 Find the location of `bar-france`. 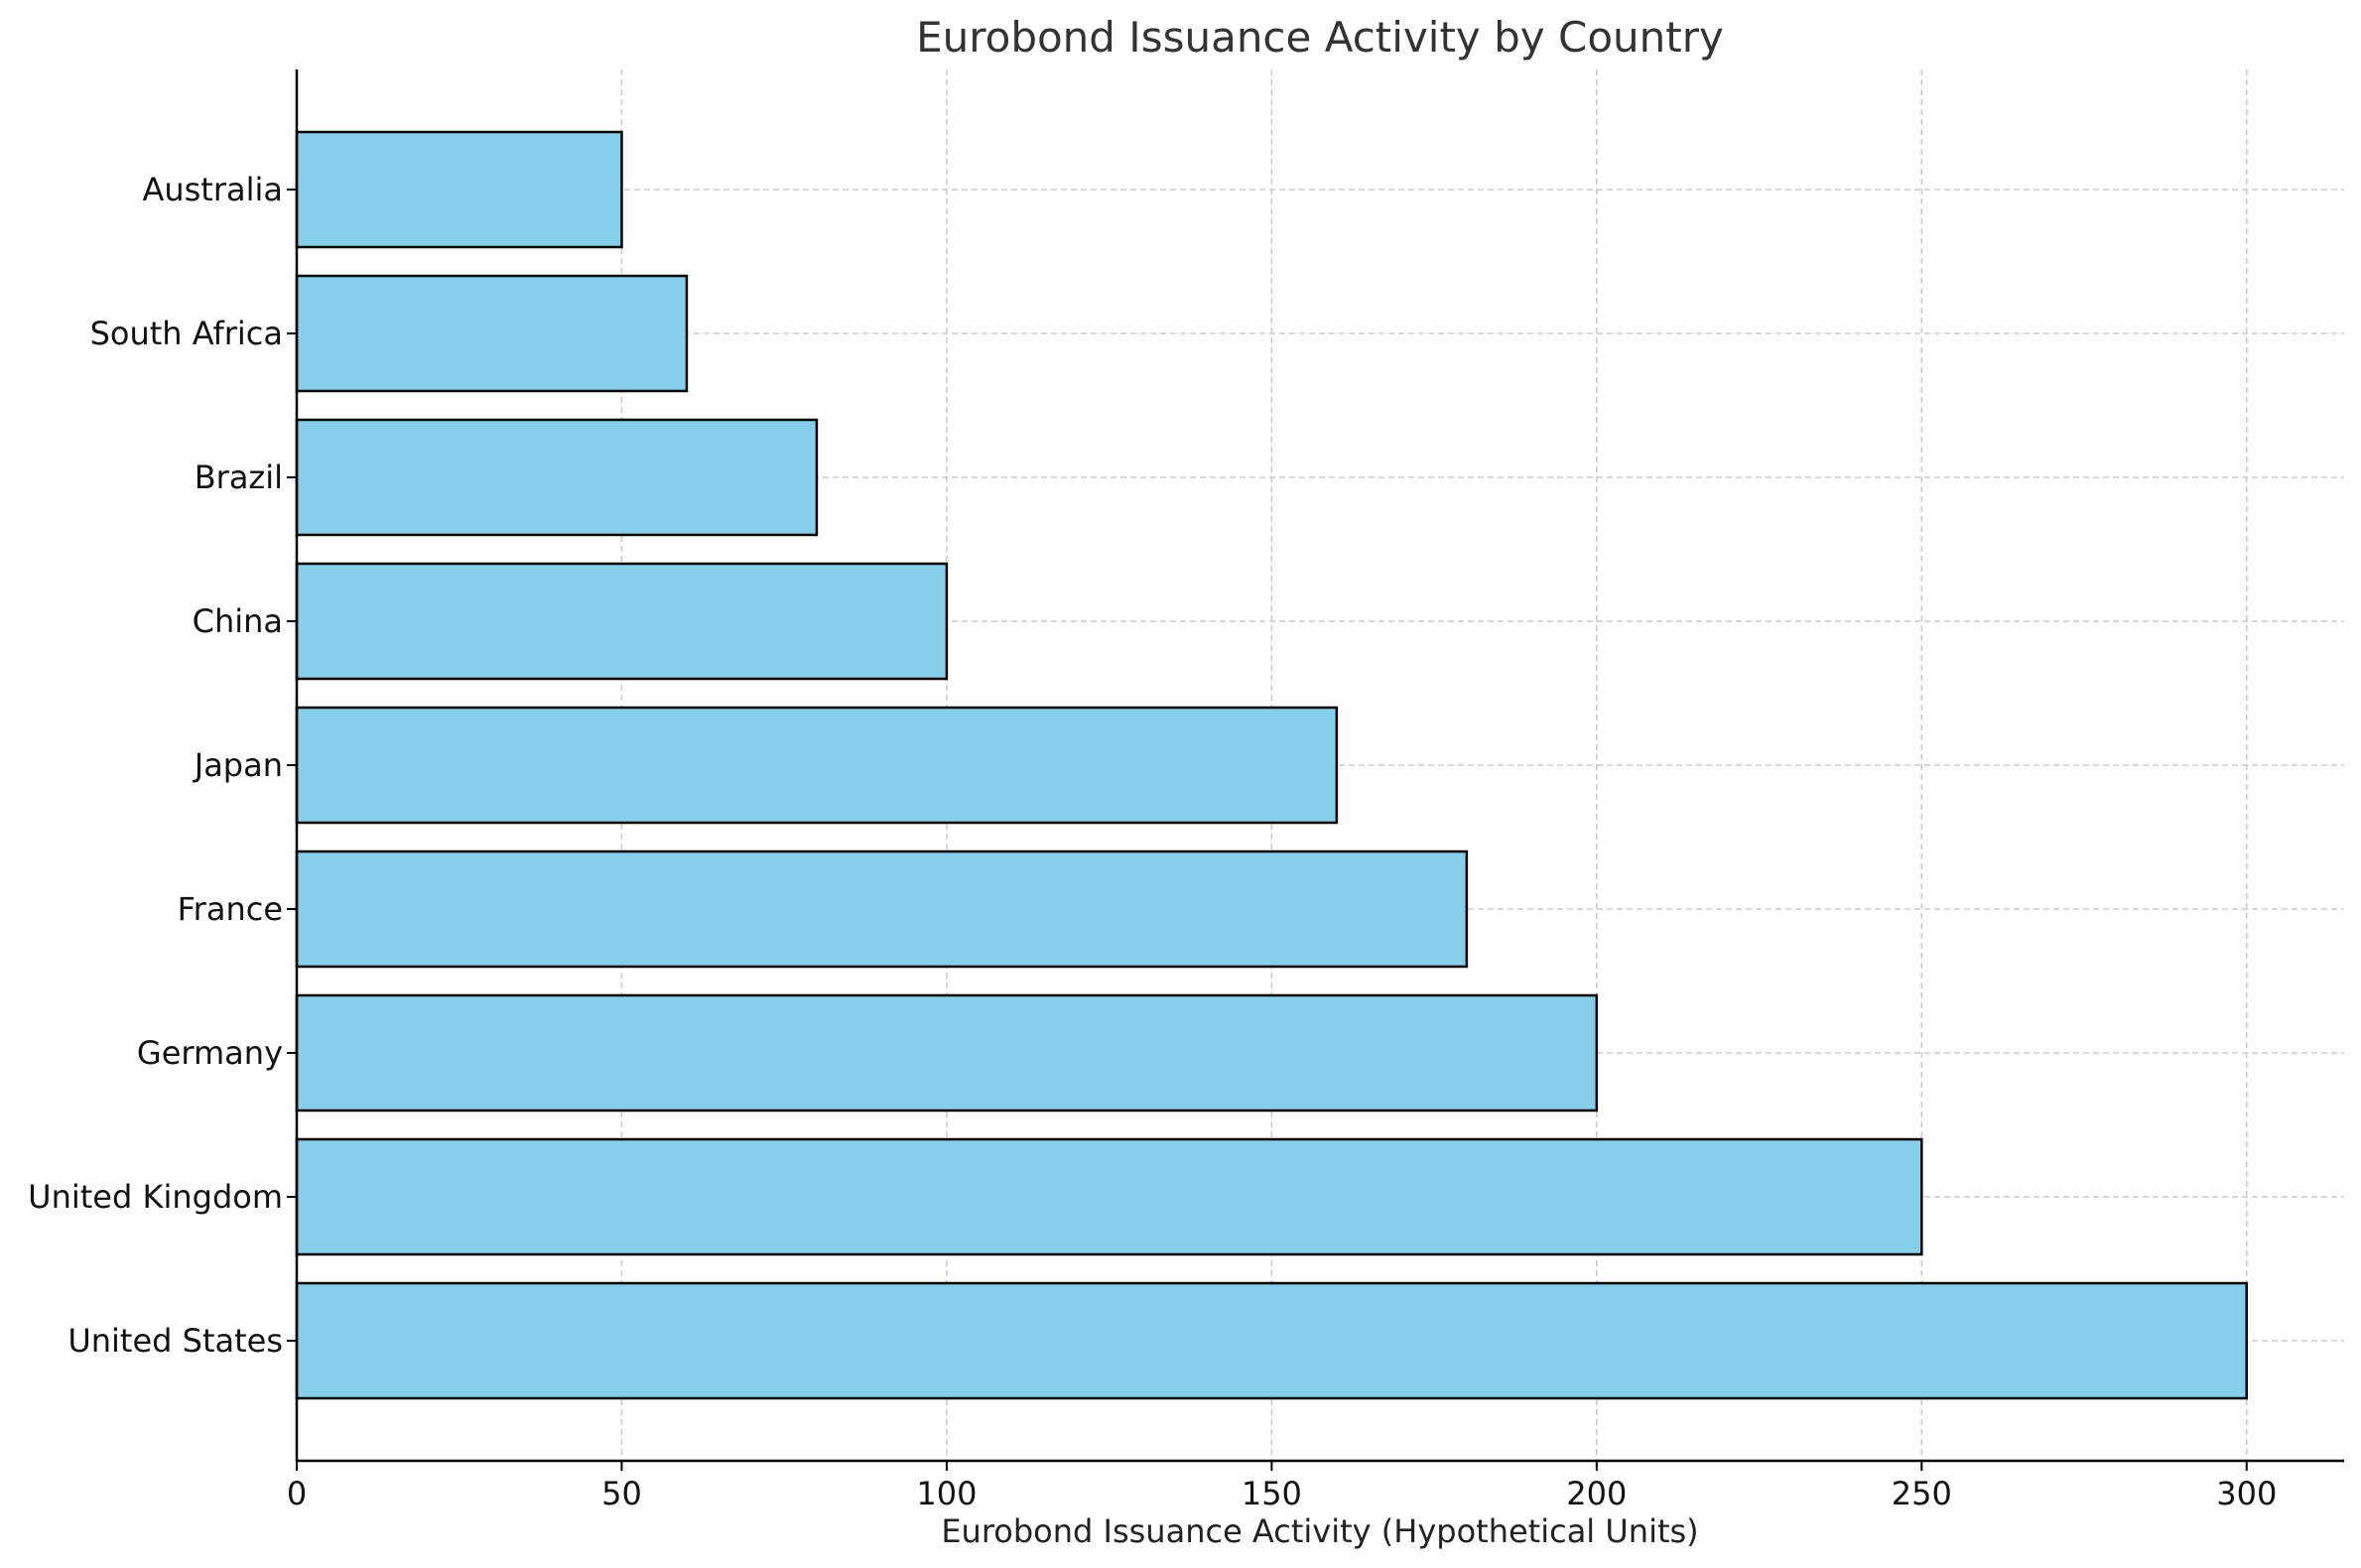

bar-france is located at coordinates (882, 909).